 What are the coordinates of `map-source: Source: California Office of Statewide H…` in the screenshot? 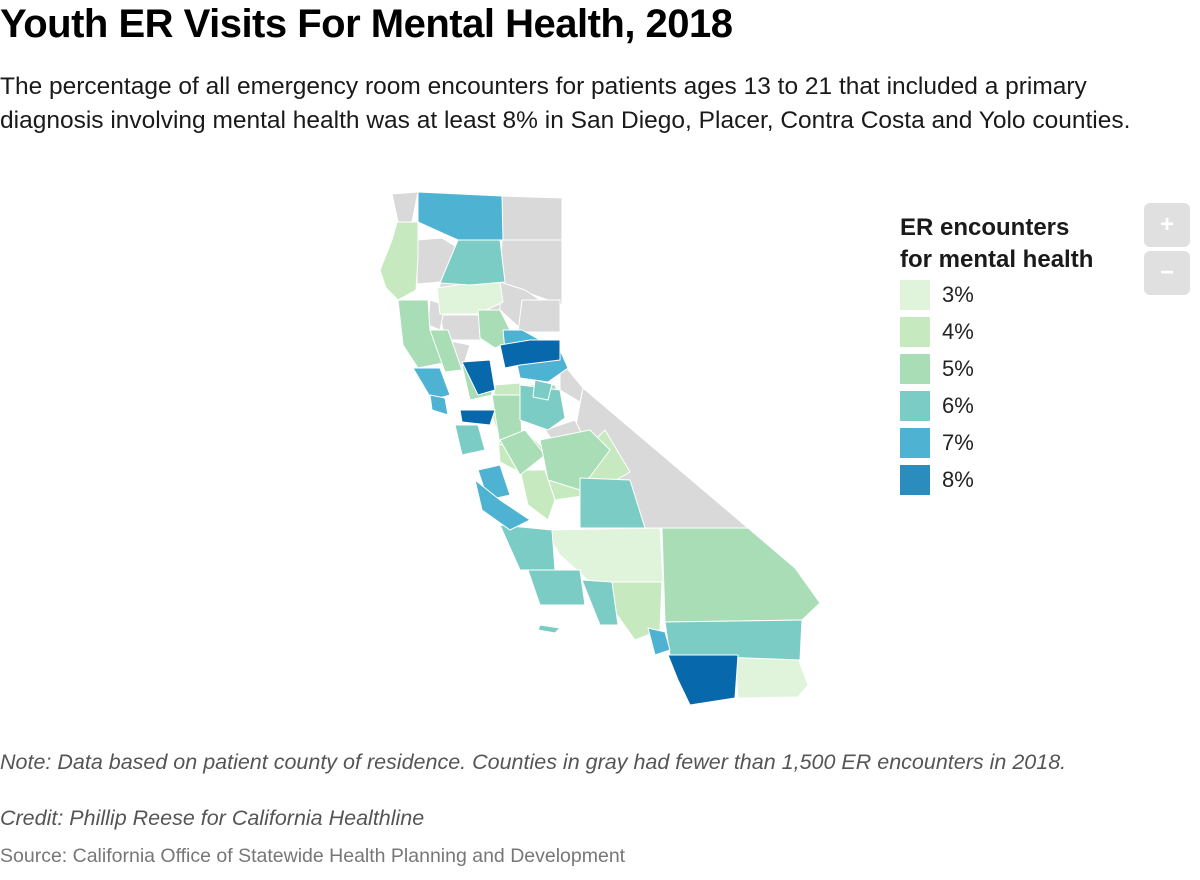 It's located at (313, 856).